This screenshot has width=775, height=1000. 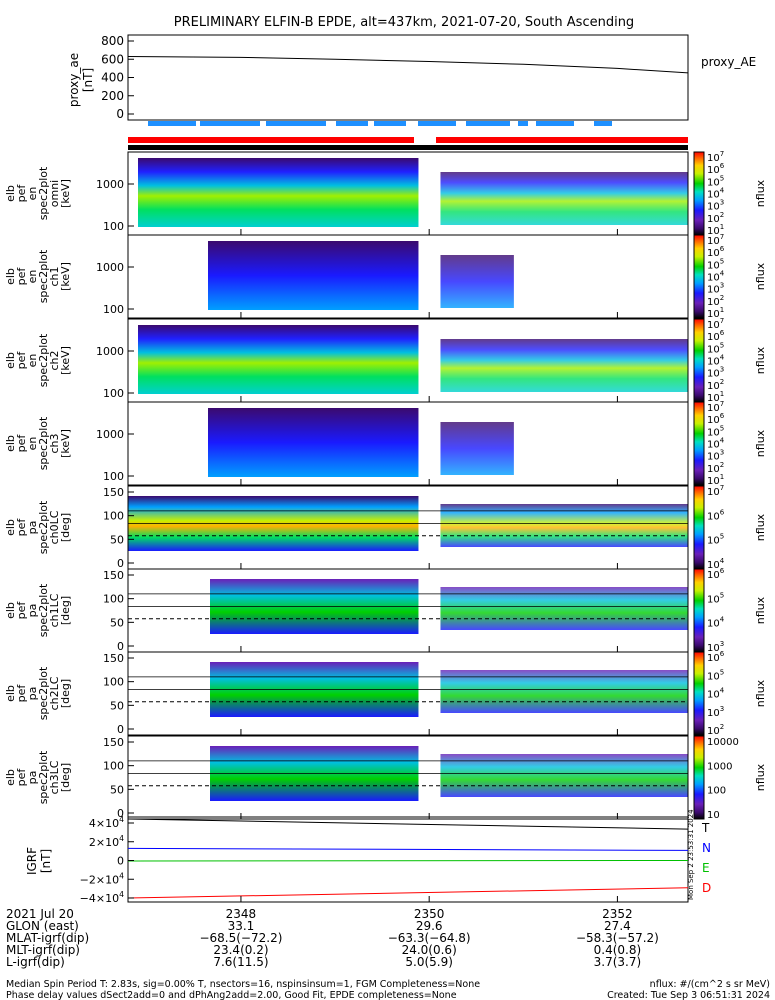 I want to click on panel-ylabel: elbpefpaspec2plotch2LC[deg], so click(x=38, y=693).